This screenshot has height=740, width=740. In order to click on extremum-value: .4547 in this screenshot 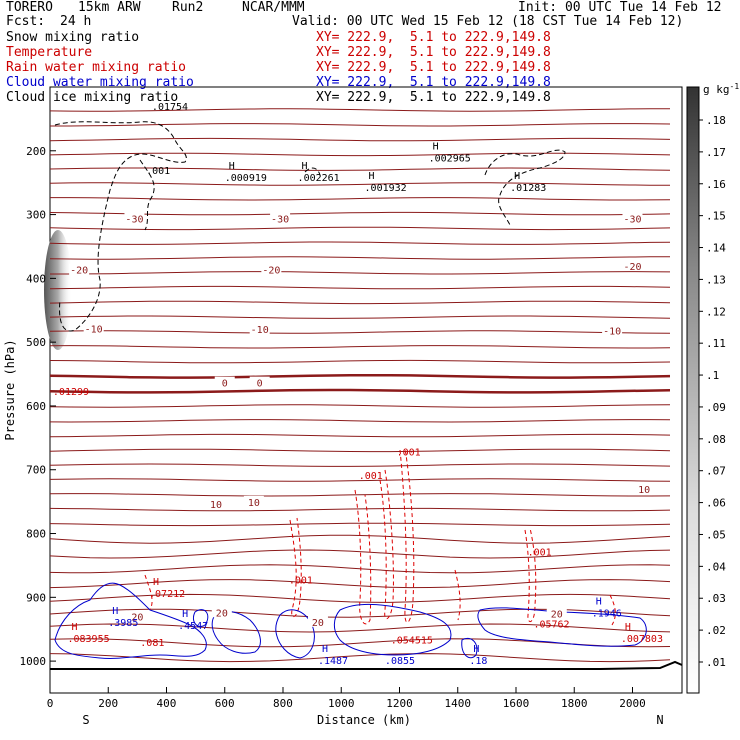, I will do `click(193, 626)`.